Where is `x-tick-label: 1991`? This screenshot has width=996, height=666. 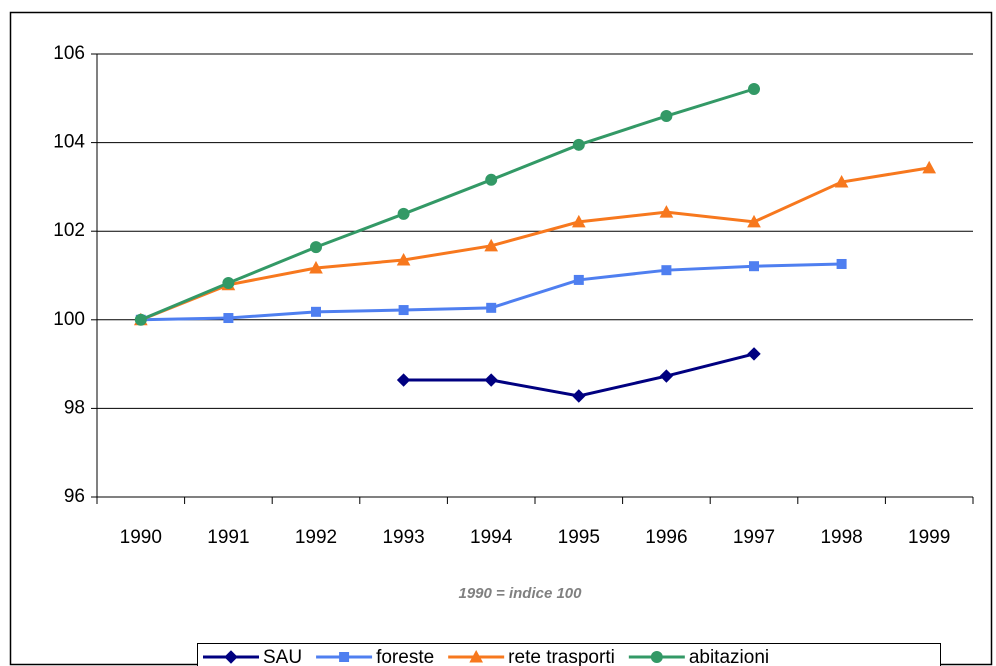 x-tick-label: 1991 is located at coordinates (228, 537).